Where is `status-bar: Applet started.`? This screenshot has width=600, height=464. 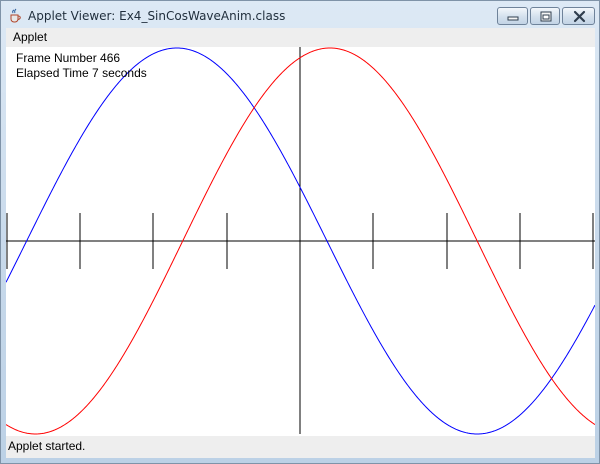
status-bar: Applet started. is located at coordinates (300, 447).